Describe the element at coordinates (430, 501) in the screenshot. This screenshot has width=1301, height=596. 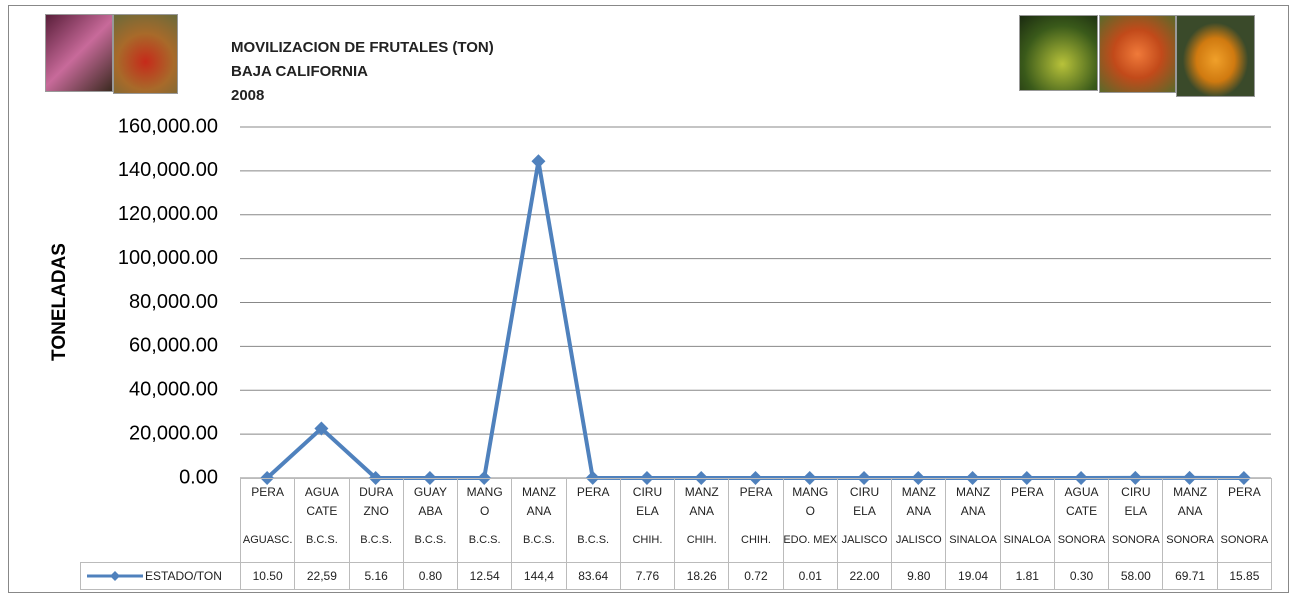
I see `category-label: GUAYABA` at that location.